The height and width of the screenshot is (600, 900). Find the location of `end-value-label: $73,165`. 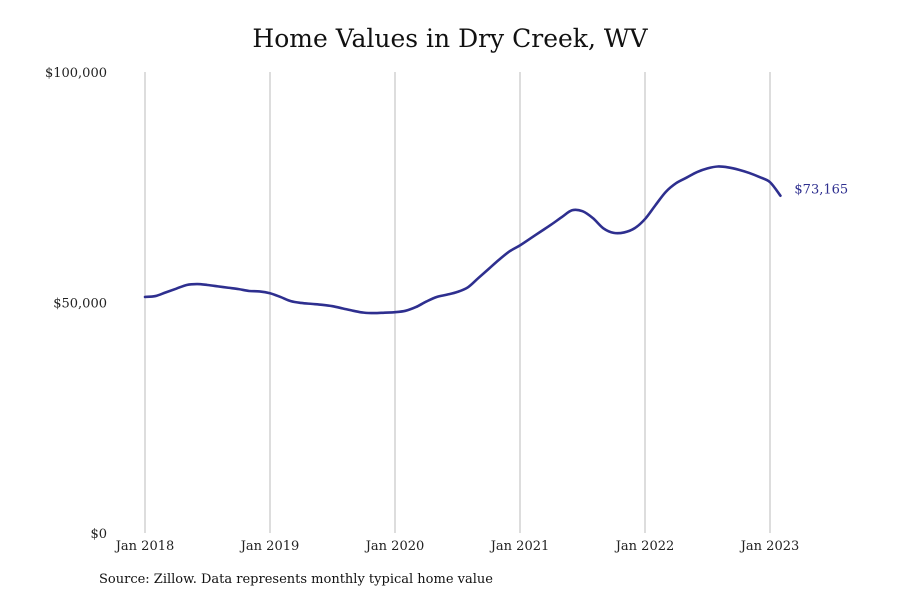

end-value-label: $73,165 is located at coordinates (821, 190).